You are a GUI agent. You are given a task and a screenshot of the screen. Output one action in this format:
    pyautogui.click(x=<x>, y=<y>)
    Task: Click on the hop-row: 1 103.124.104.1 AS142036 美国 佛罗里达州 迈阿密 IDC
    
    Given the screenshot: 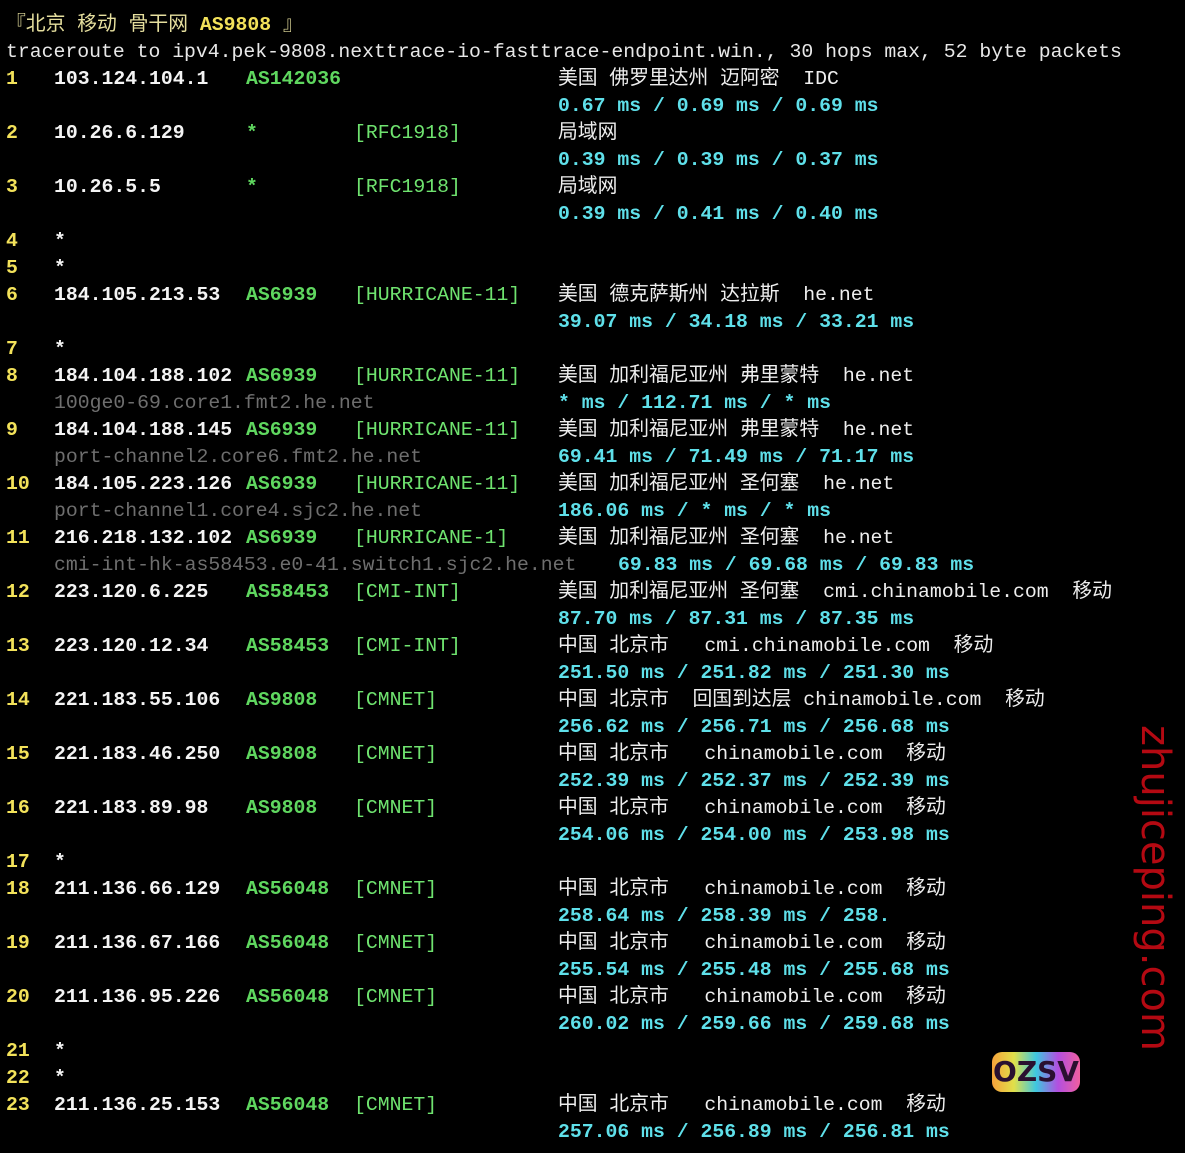 What is the action you would take?
    pyautogui.click(x=592, y=79)
    